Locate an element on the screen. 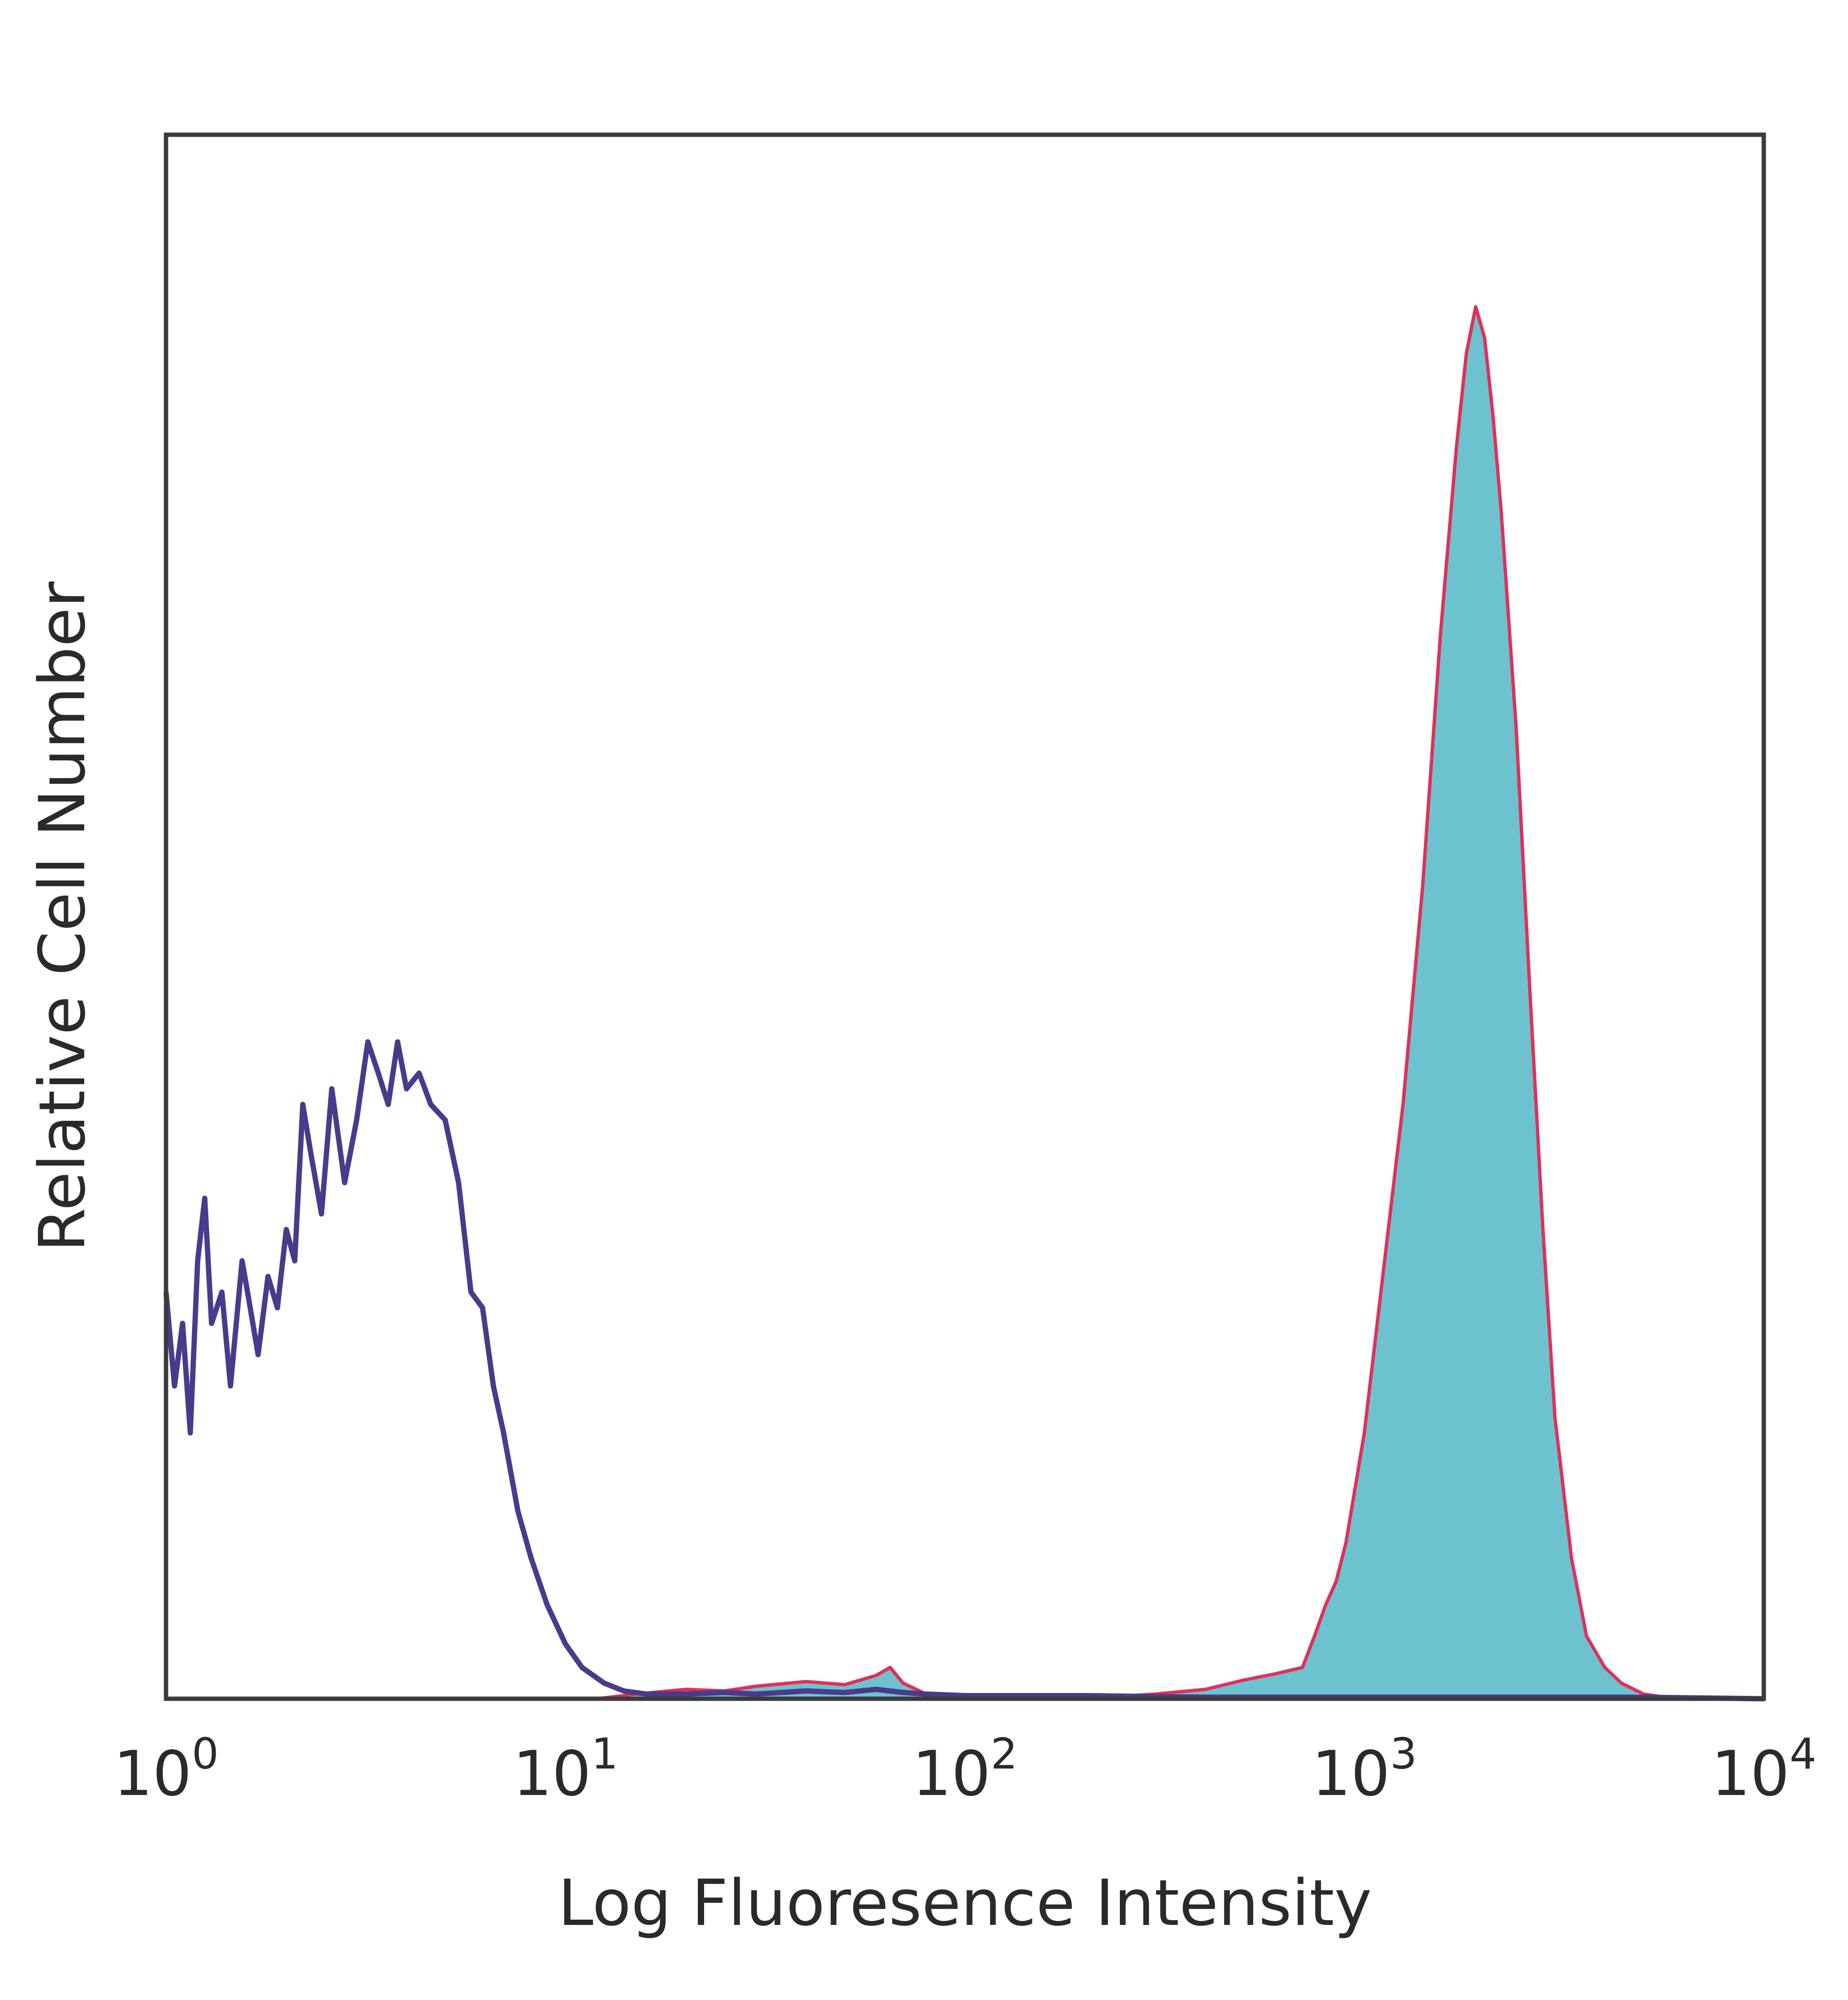 This screenshot has width=1848, height=2000. x-tick-label-0: 10⁰ is located at coordinates (166, 1769).